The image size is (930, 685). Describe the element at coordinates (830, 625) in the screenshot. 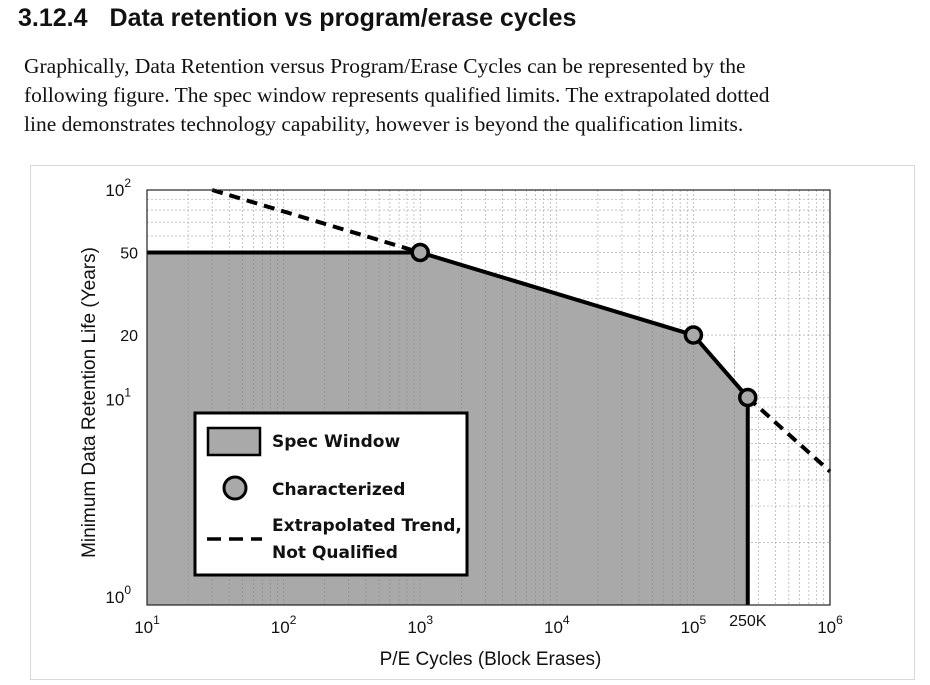

I see `x-tick-label: 10⁶` at that location.